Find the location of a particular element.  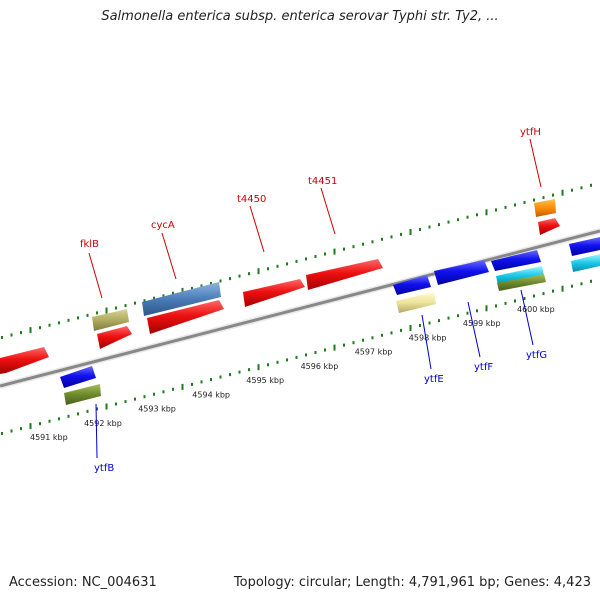

scale-tick-label: 4597 kbp is located at coordinates (374, 352).